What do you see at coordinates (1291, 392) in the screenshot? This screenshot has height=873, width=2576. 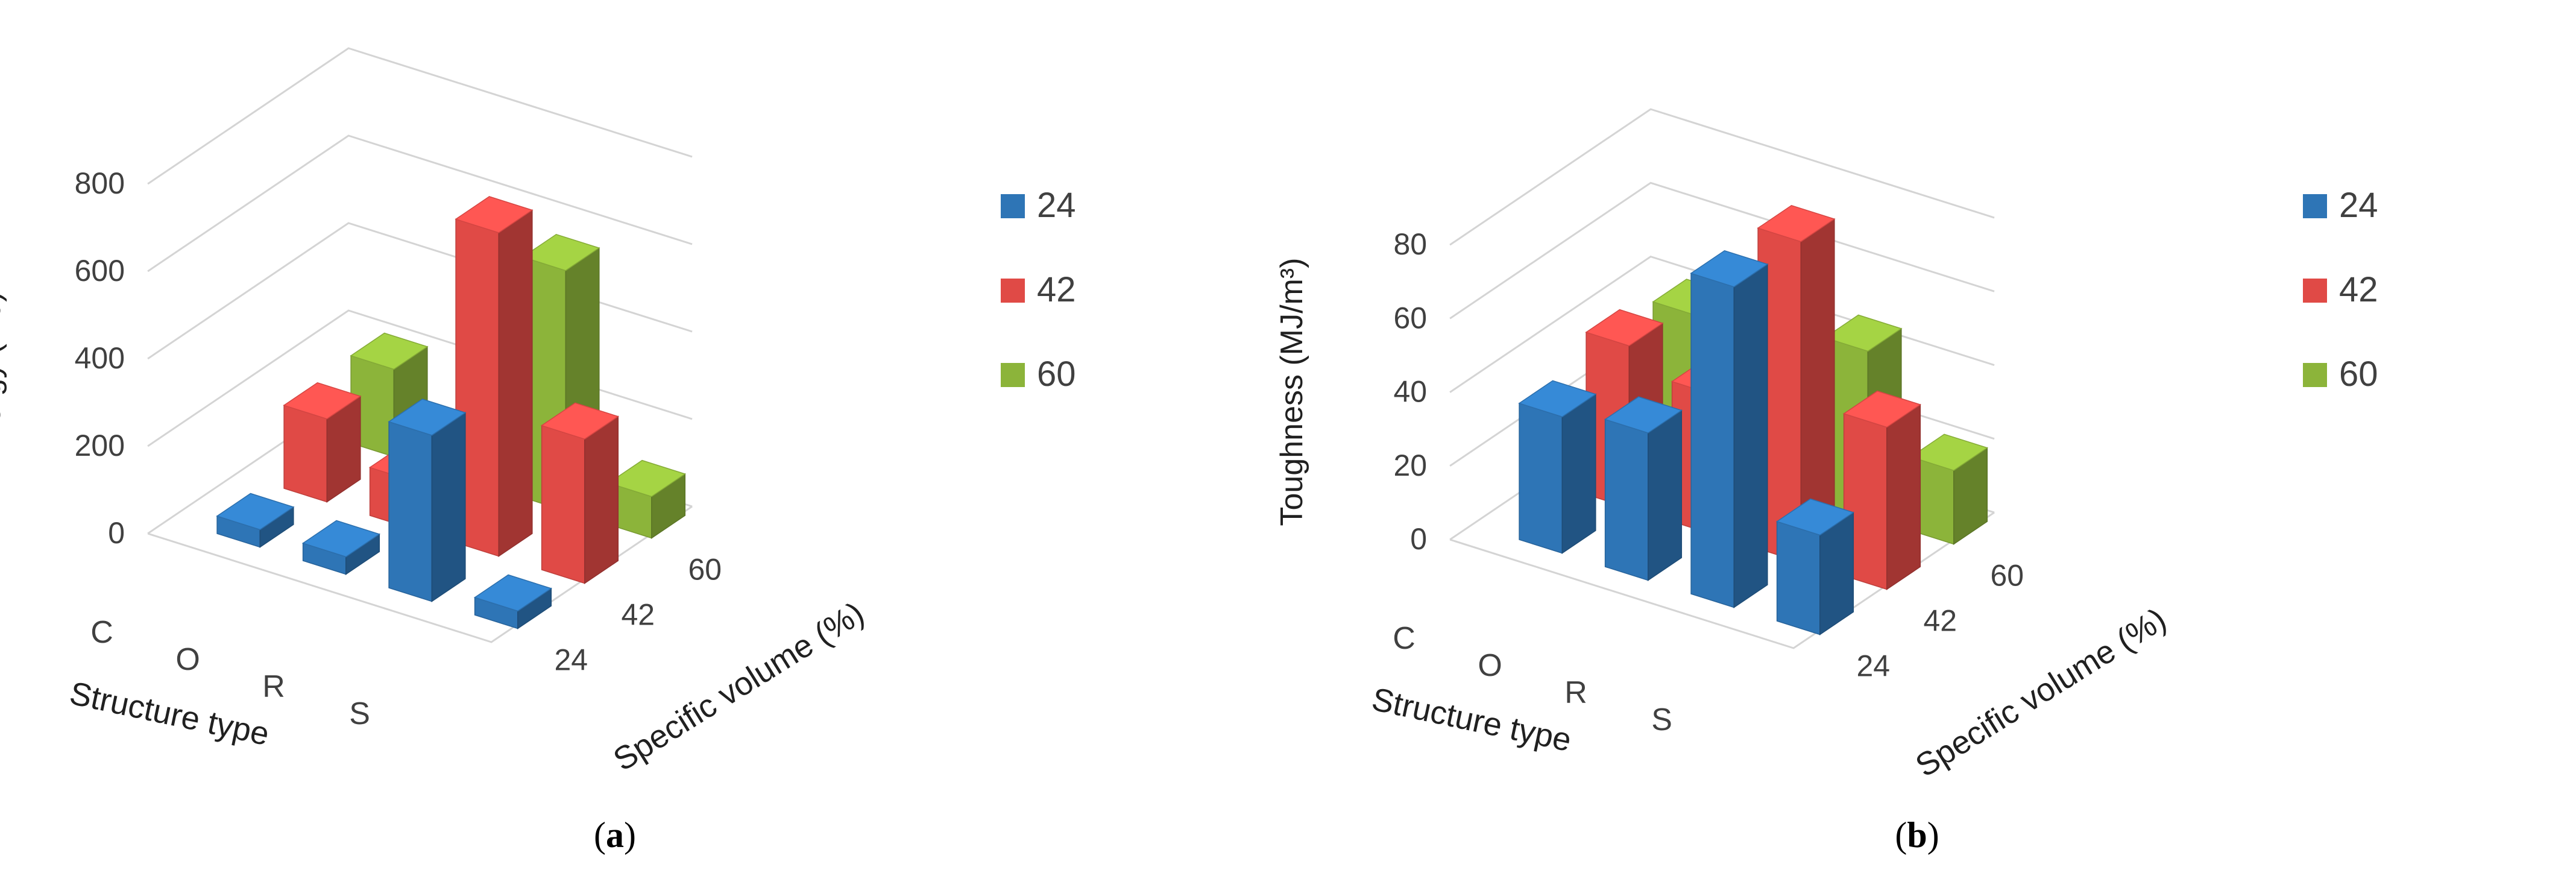 I see `y-axis-title: Toughness (MJ/m³)` at bounding box center [1291, 392].